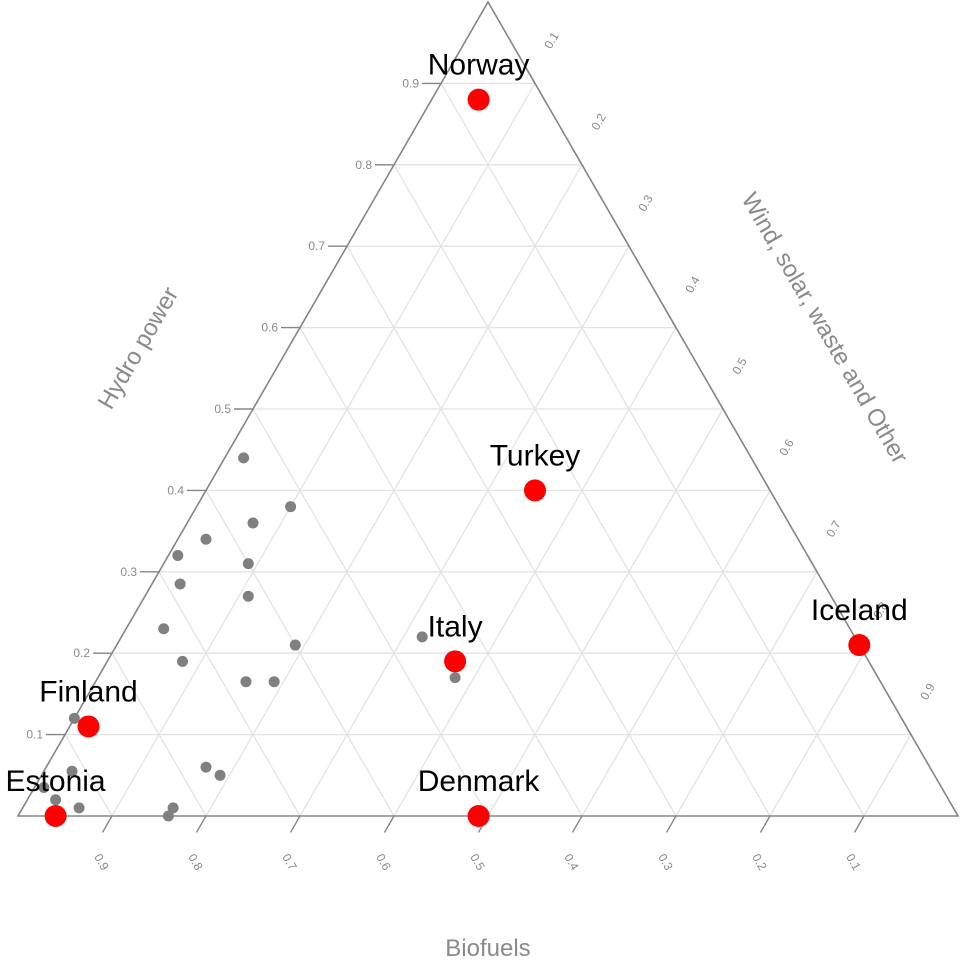 This screenshot has height=960, width=960. Describe the element at coordinates (535, 455) in the screenshot. I see `country-label: Turkey` at that location.